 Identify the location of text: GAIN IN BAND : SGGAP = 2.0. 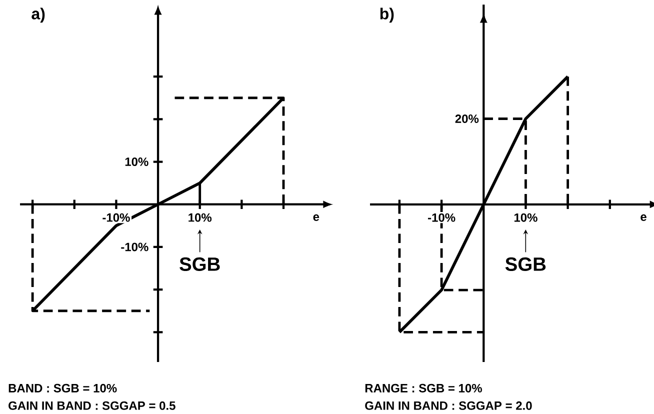
(448, 405).